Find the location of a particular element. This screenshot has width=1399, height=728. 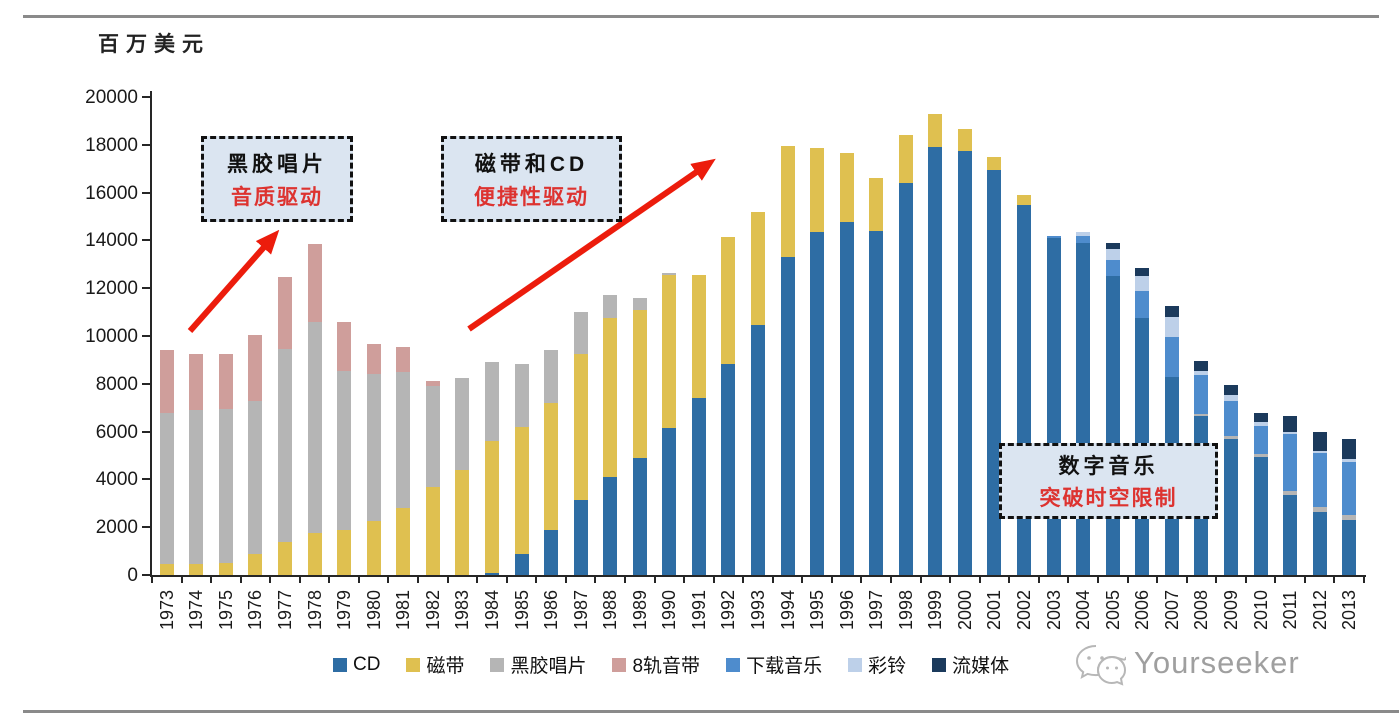

bar-1990 is located at coordinates (669, 423).